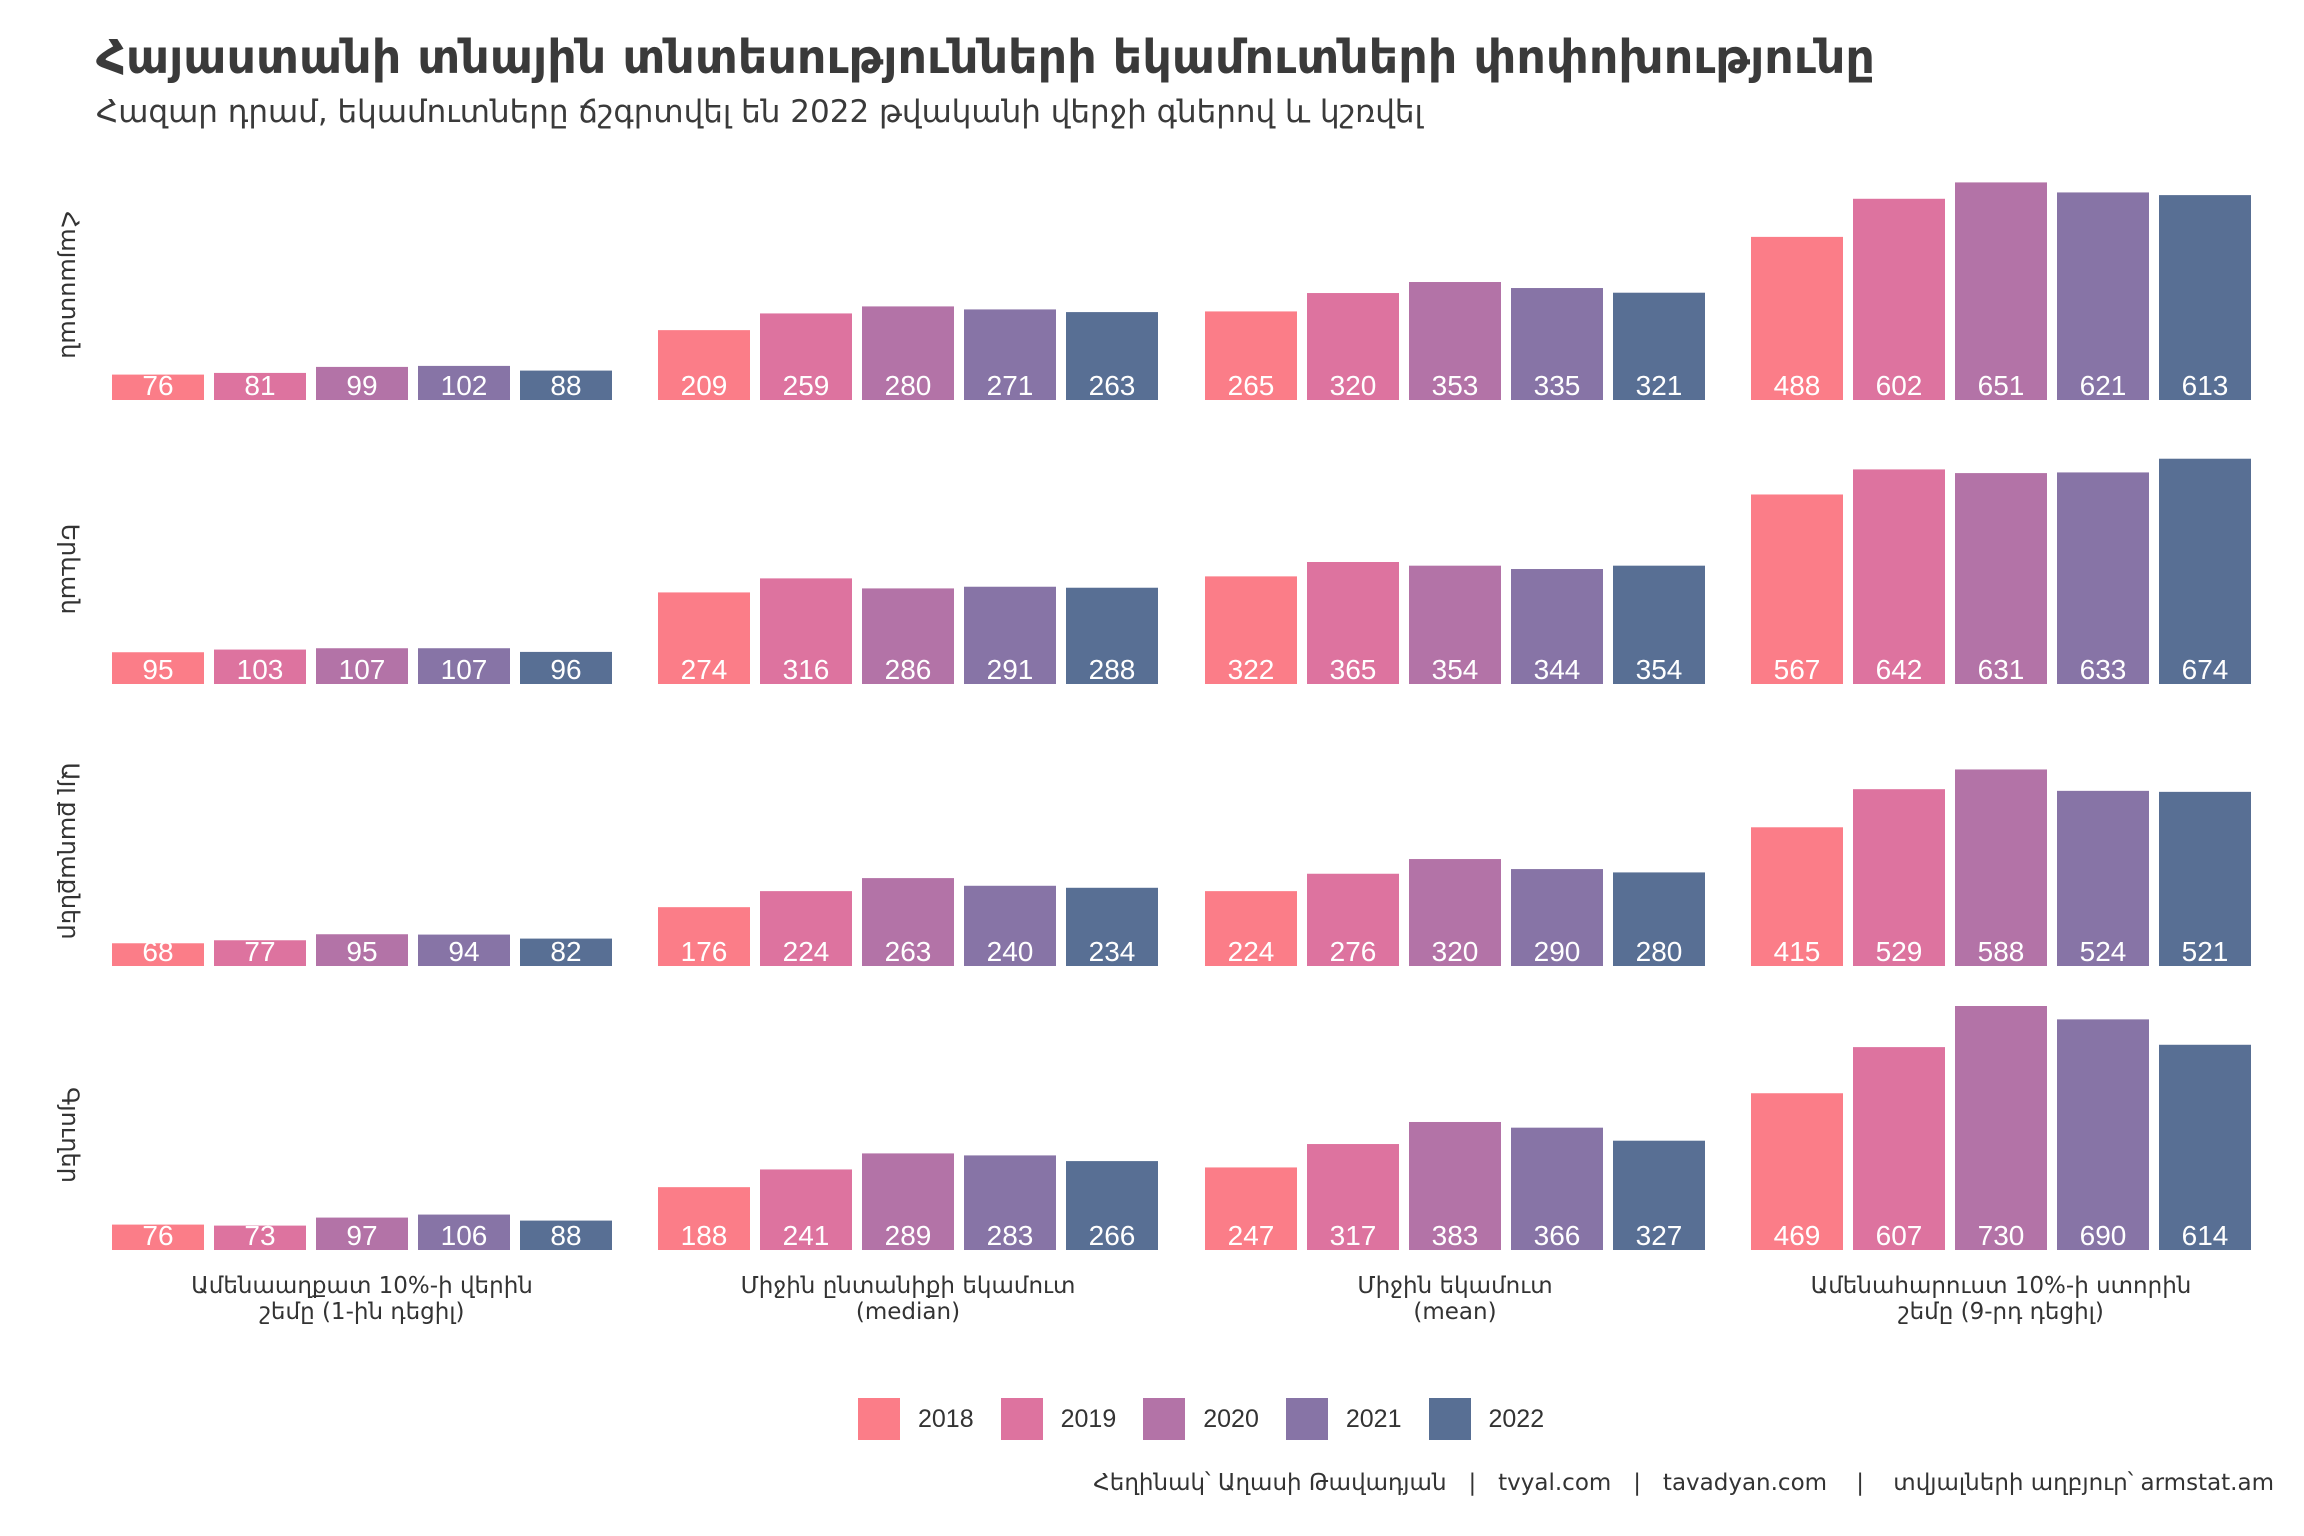 This screenshot has height=1536, width=2304. Describe the element at coordinates (1251, 385) in the screenshot. I see `bar-value-label: 265` at that location.